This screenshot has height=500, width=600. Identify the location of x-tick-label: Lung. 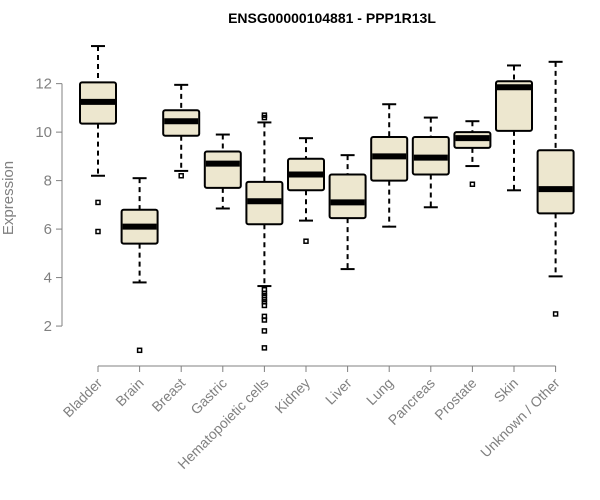
(379, 391).